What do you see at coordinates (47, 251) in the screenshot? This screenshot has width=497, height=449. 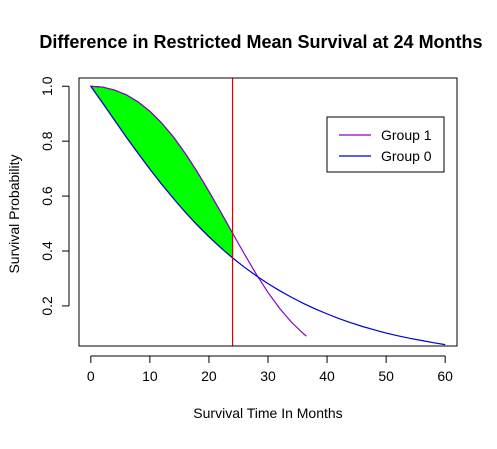 I see `y-tick-label: 0.4` at bounding box center [47, 251].